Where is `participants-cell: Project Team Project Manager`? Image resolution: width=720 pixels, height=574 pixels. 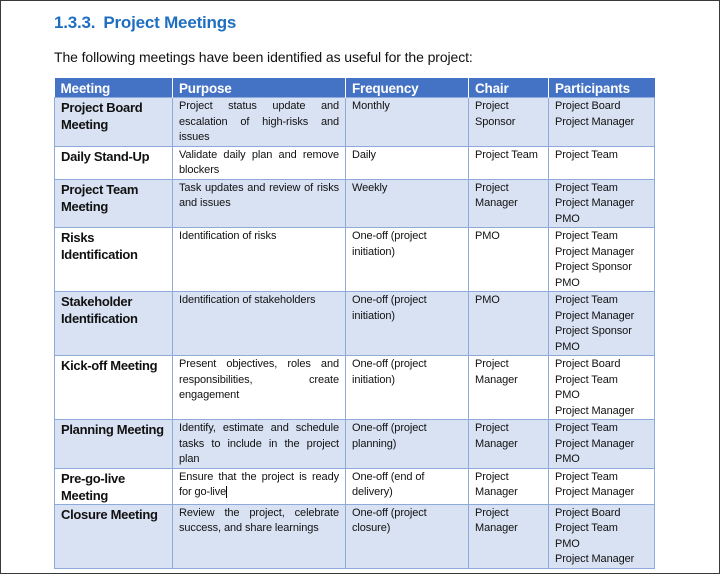 participants-cell: Project Team Project Manager is located at coordinates (601, 486).